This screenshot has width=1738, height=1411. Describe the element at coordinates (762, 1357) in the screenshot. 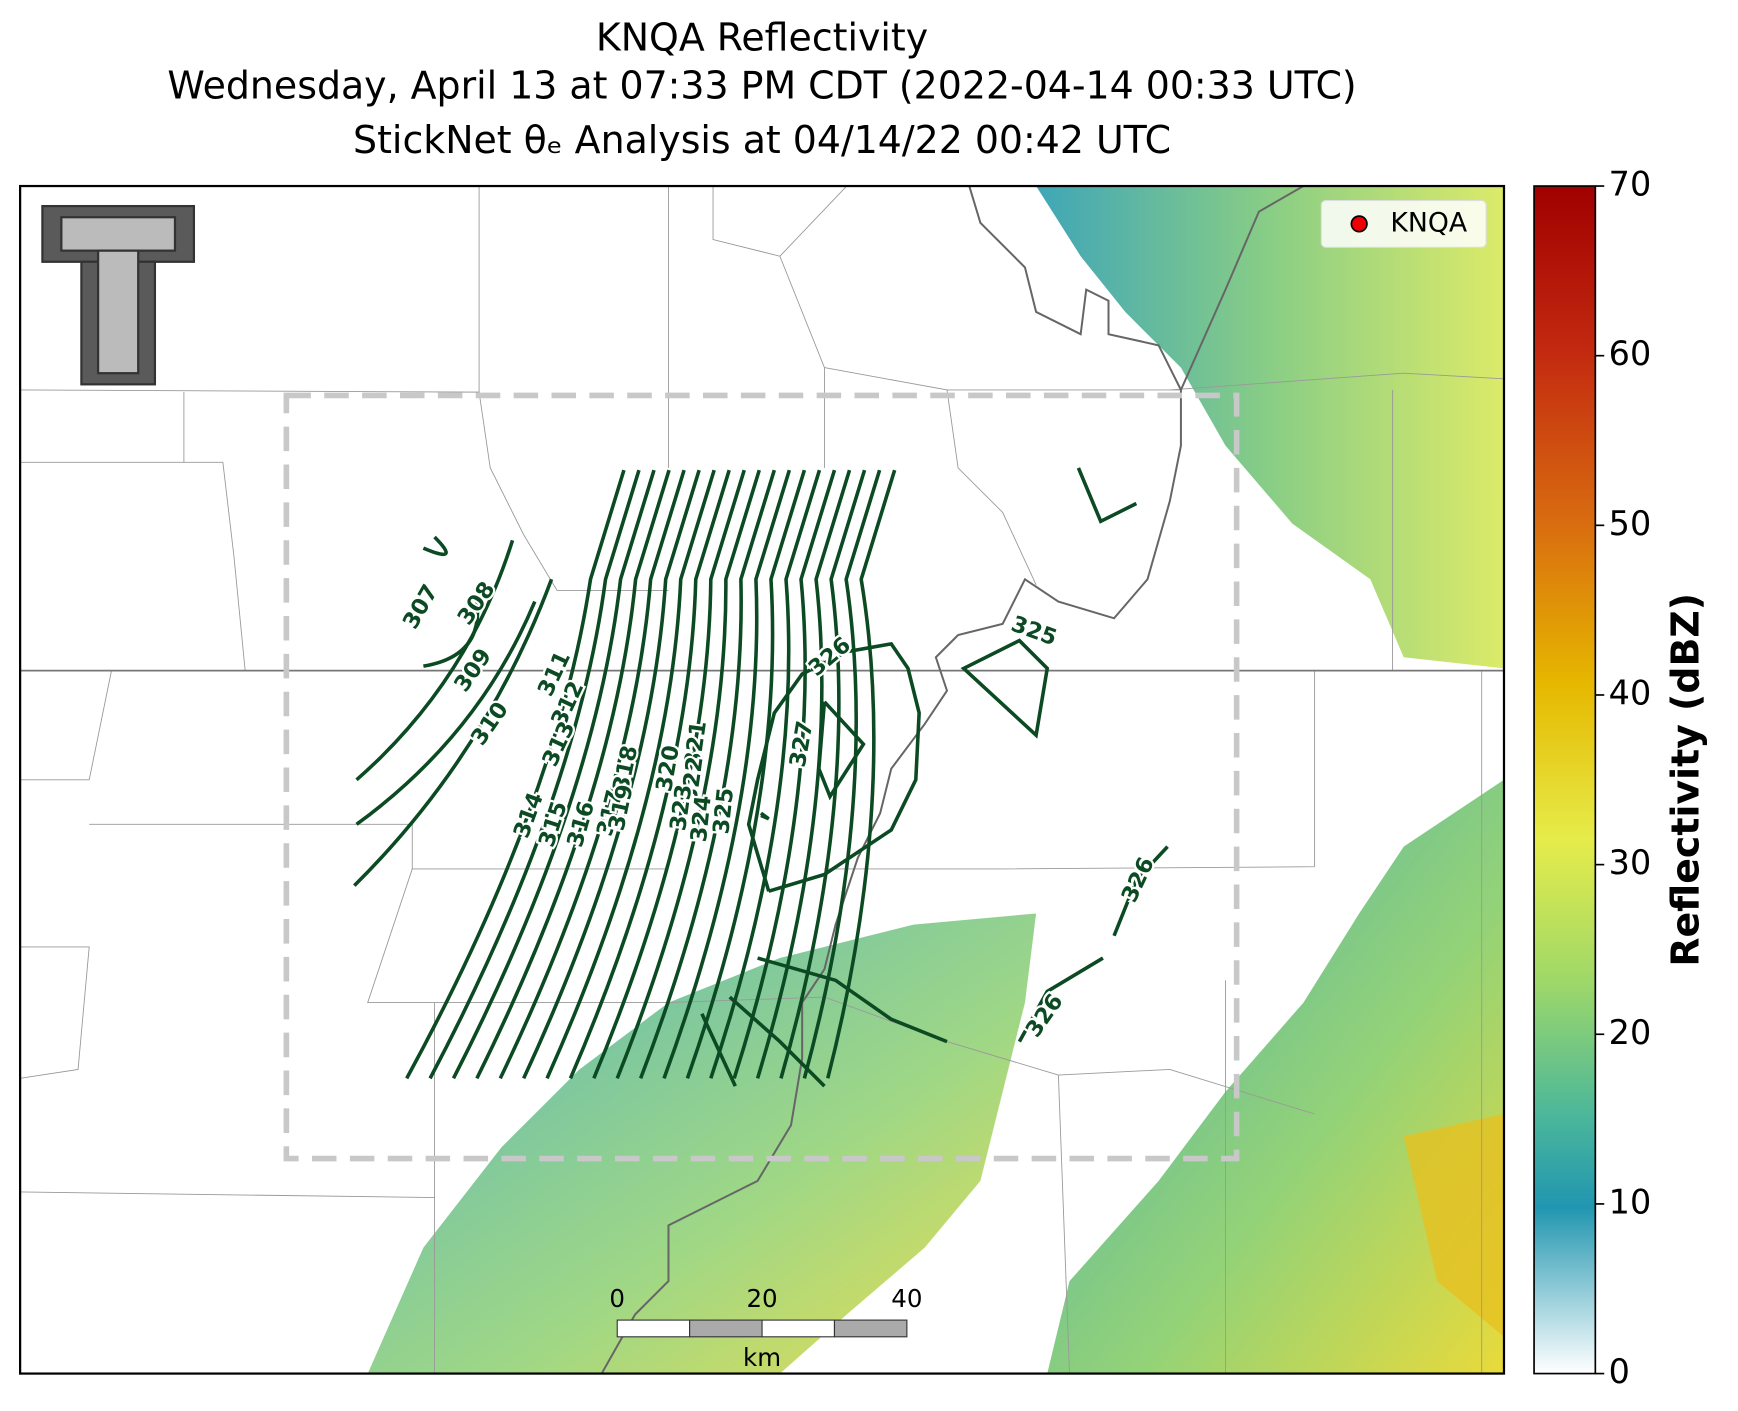

I see `scale-unit: km` at that location.